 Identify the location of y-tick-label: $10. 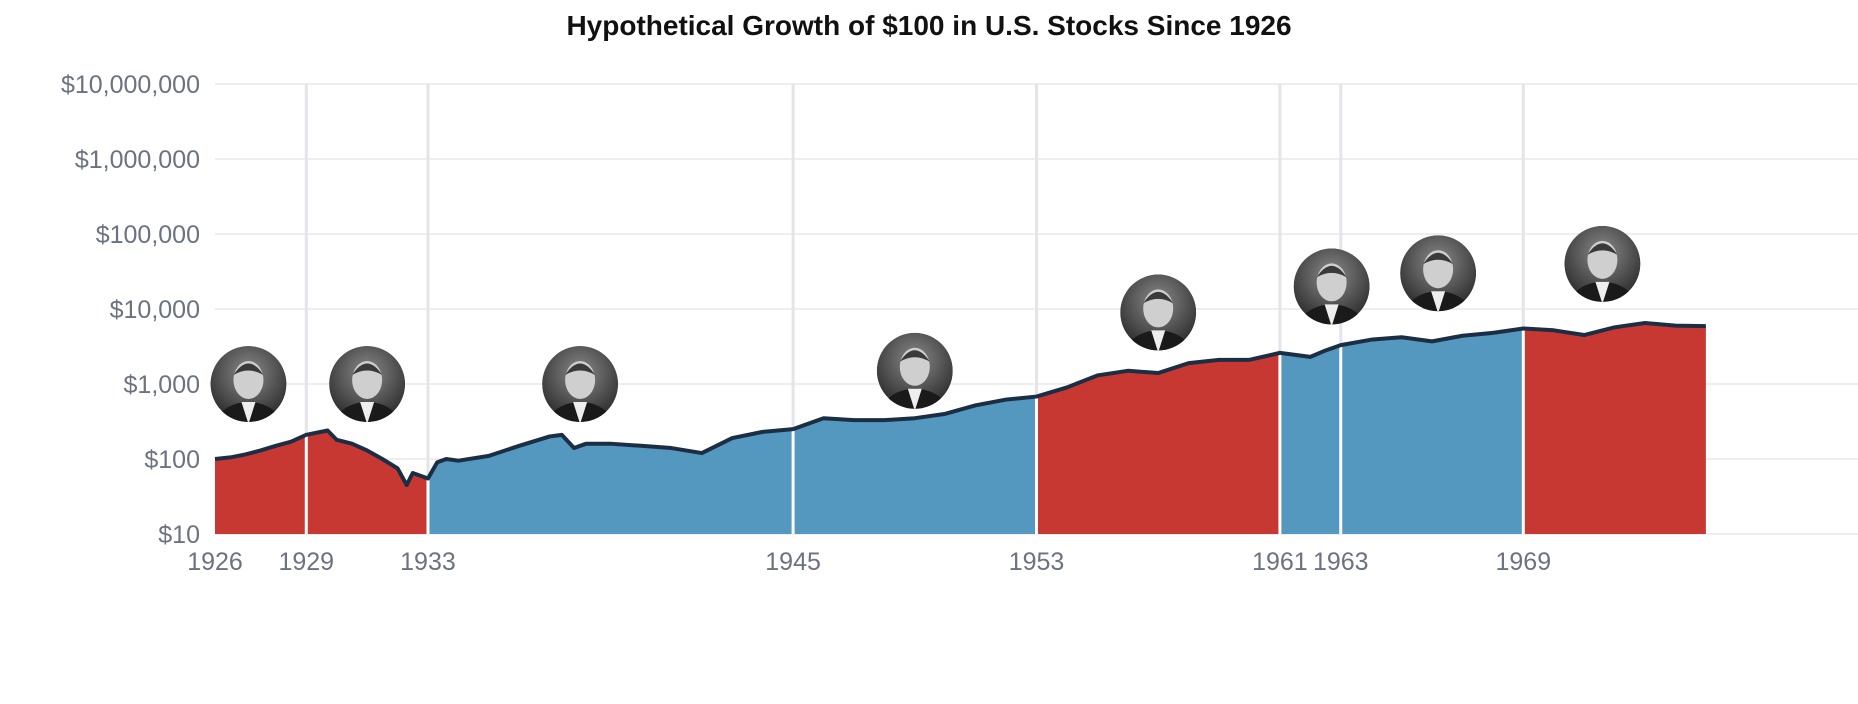
(179, 535).